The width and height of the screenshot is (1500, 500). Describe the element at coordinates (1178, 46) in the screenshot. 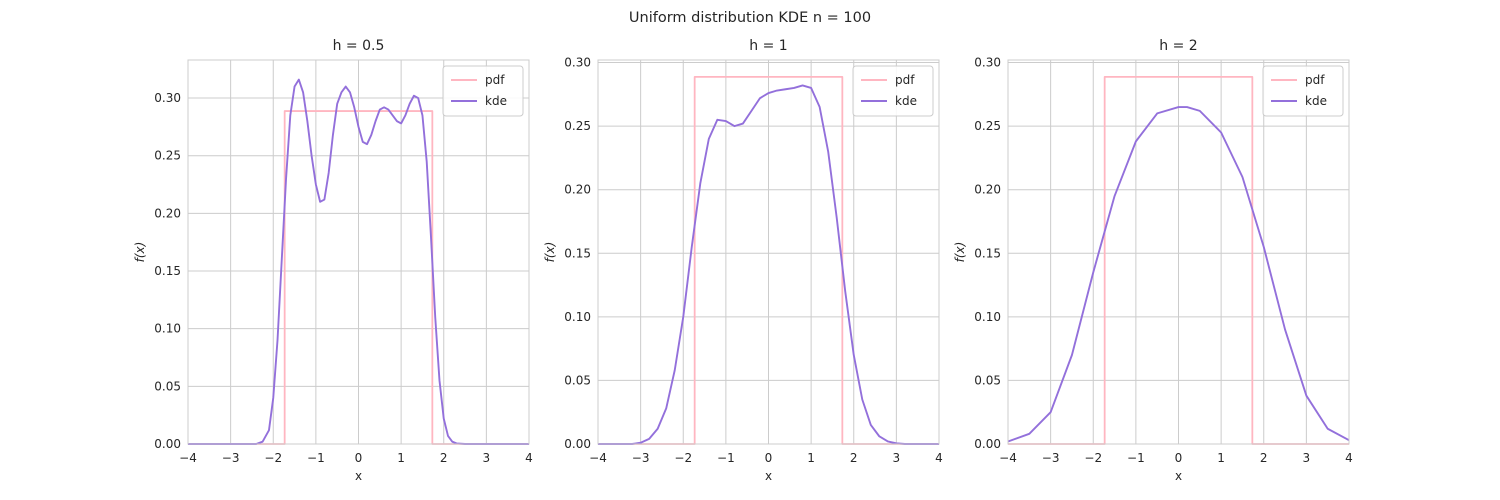

I see `subplot-title: h = 2` at that location.